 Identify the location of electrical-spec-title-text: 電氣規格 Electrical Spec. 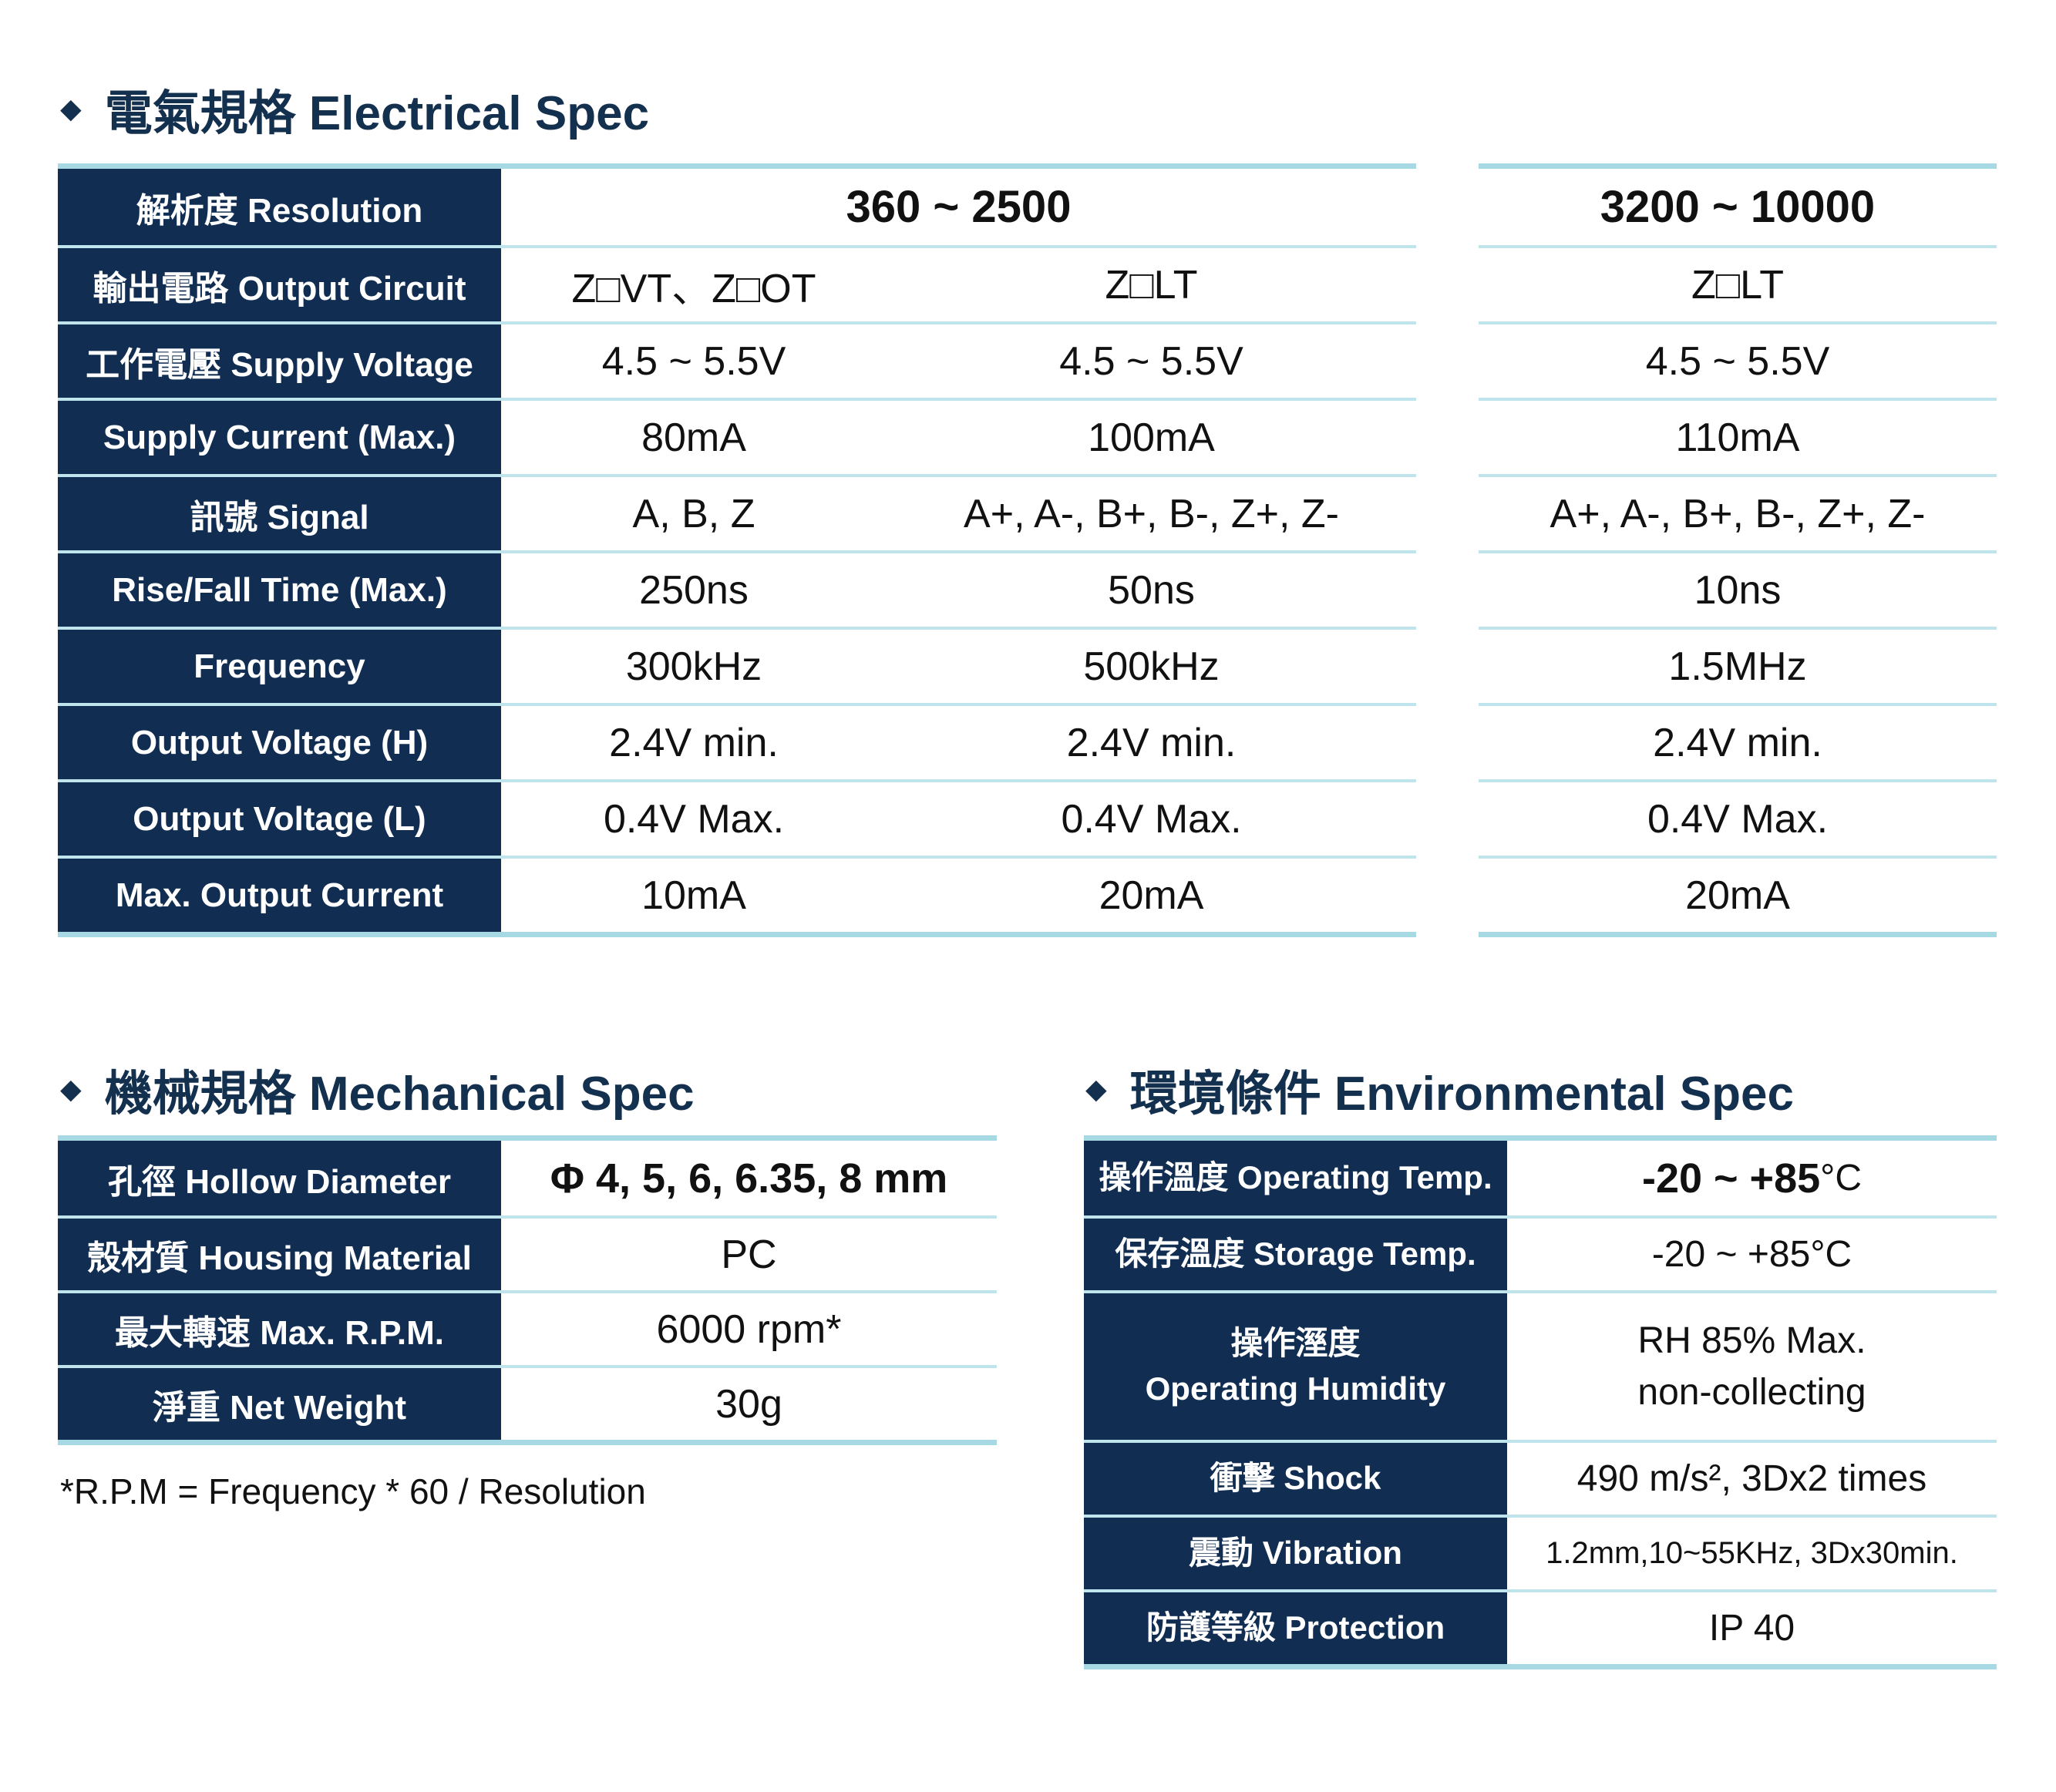
(377, 114).